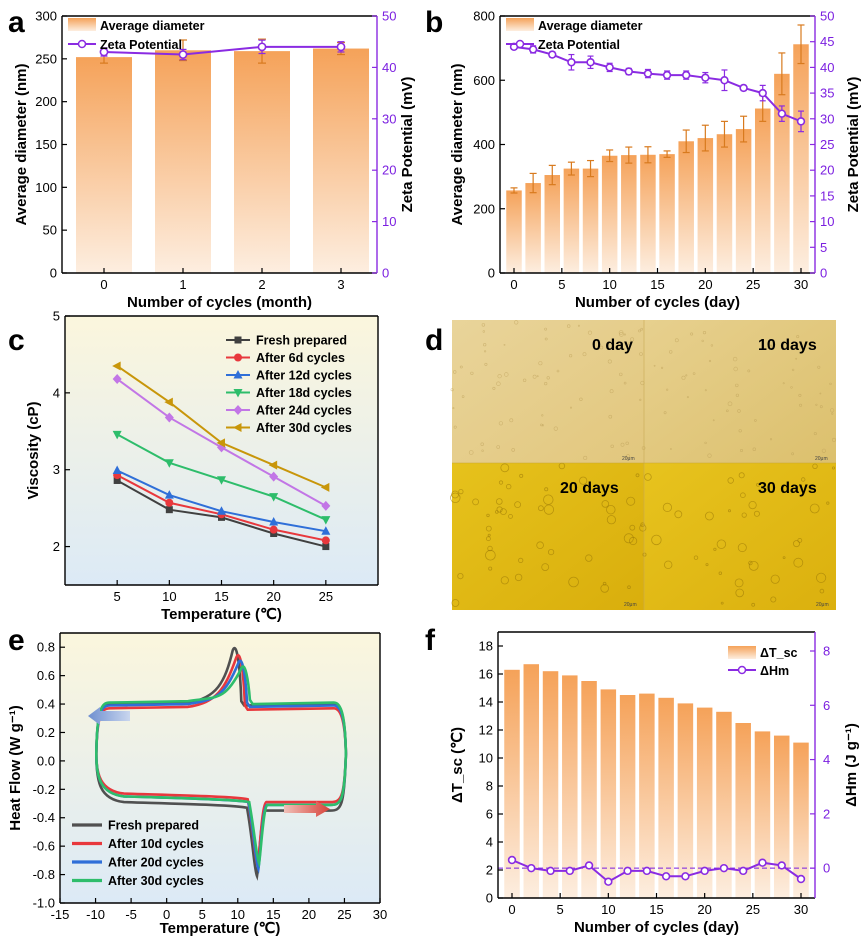 The height and width of the screenshot is (936, 866). What do you see at coordinates (15, 767) in the screenshot?
I see `y-axis-label: Heat Flow (W g⁻¹)` at bounding box center [15, 767].